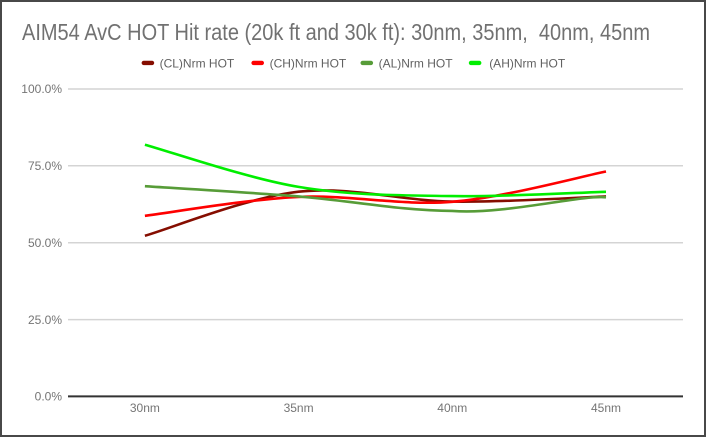  What do you see at coordinates (416, 64) in the screenshot?
I see `svg-text: (AL)Nrm HOT` at bounding box center [416, 64].